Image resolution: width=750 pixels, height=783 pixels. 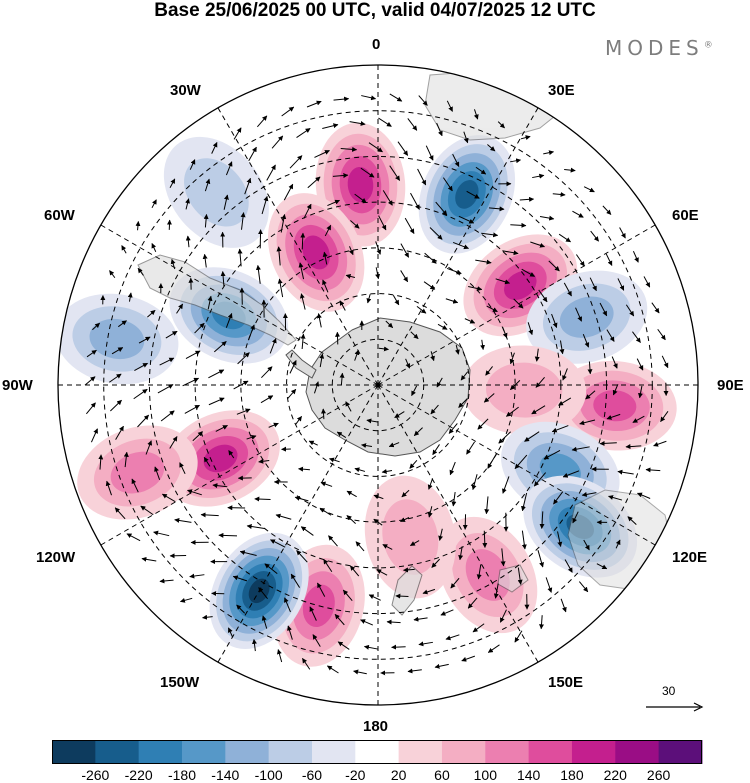 I want to click on anomaly-contour, so click(x=410, y=537).